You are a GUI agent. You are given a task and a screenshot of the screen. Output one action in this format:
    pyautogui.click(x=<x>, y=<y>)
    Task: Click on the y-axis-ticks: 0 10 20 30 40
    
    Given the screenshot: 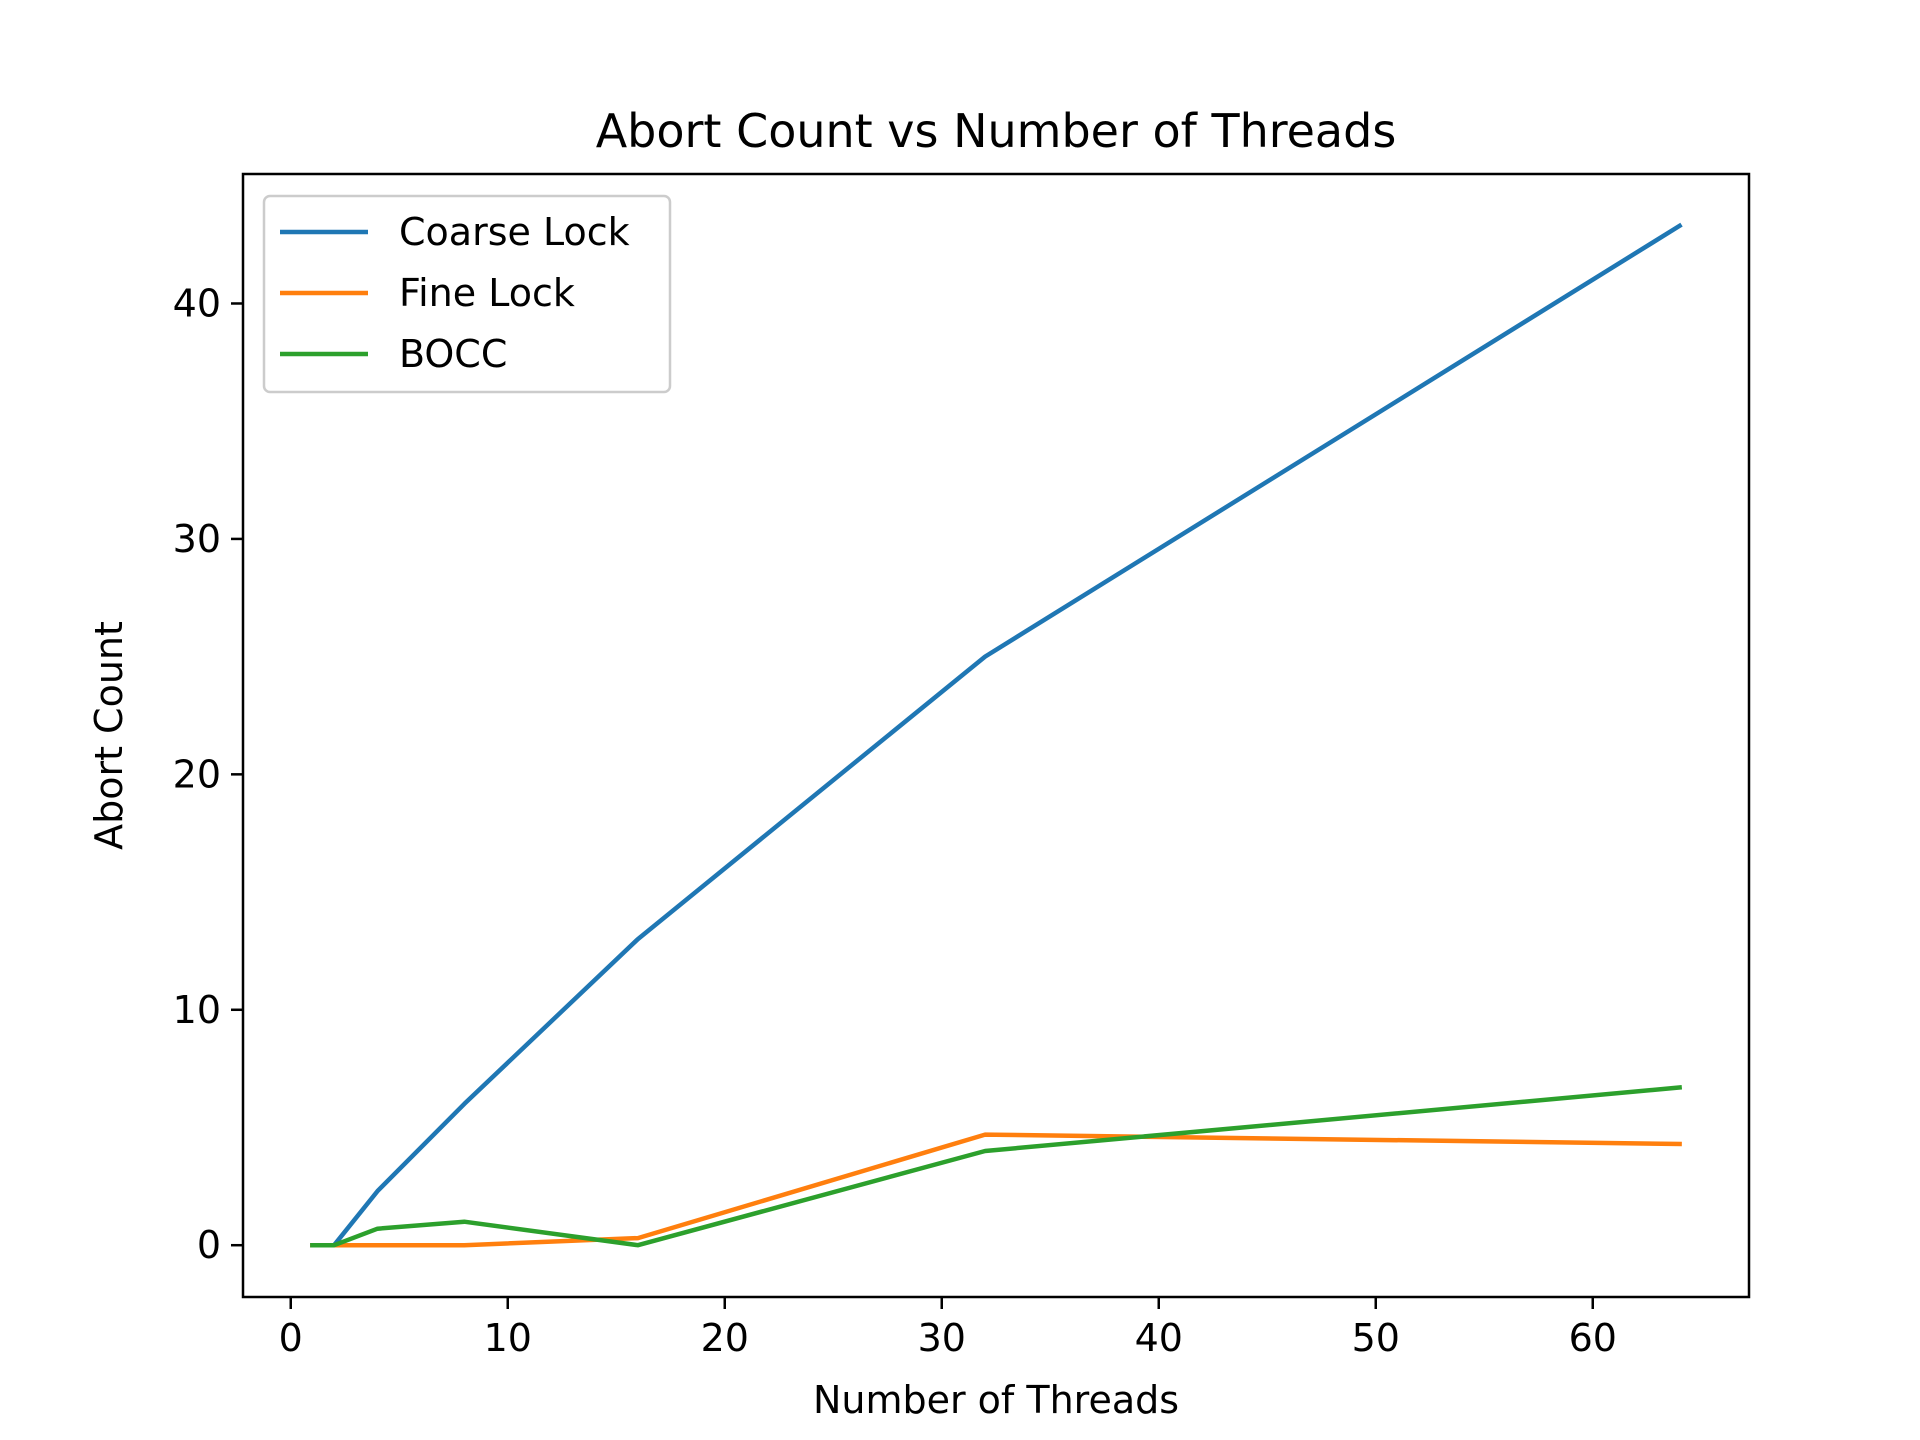 What is the action you would take?
    pyautogui.click(x=208, y=774)
    